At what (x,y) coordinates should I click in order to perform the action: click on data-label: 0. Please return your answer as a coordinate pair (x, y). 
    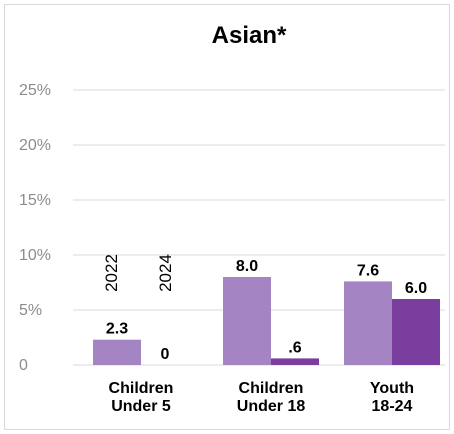
    Looking at the image, I should click on (165, 354).